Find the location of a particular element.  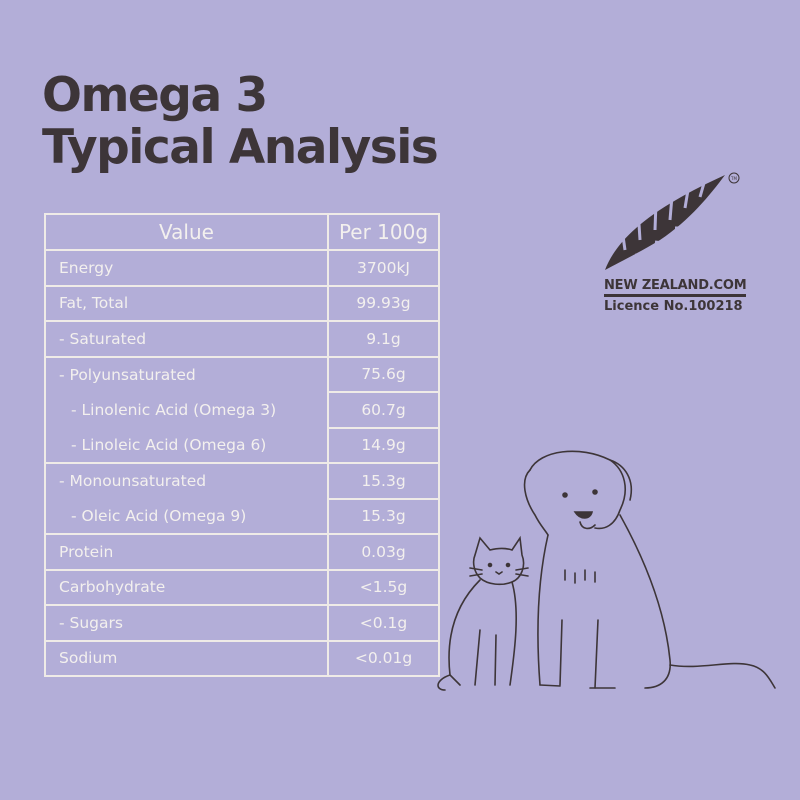

table-row: - Monounsaturated 15.3g is located at coordinates (242, 481).